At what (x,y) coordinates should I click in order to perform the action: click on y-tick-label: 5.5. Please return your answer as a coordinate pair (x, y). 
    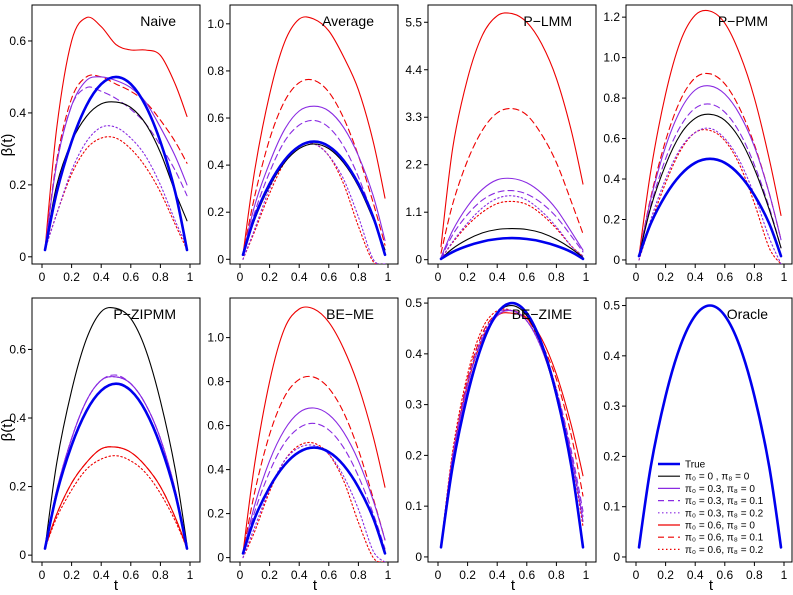
    Looking at the image, I should click on (413, 22).